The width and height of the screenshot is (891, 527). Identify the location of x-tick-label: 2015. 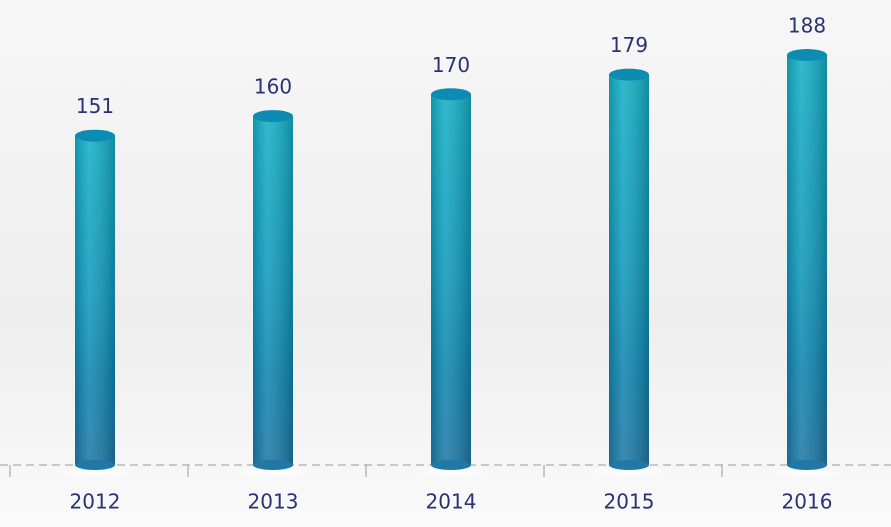
(629, 502).